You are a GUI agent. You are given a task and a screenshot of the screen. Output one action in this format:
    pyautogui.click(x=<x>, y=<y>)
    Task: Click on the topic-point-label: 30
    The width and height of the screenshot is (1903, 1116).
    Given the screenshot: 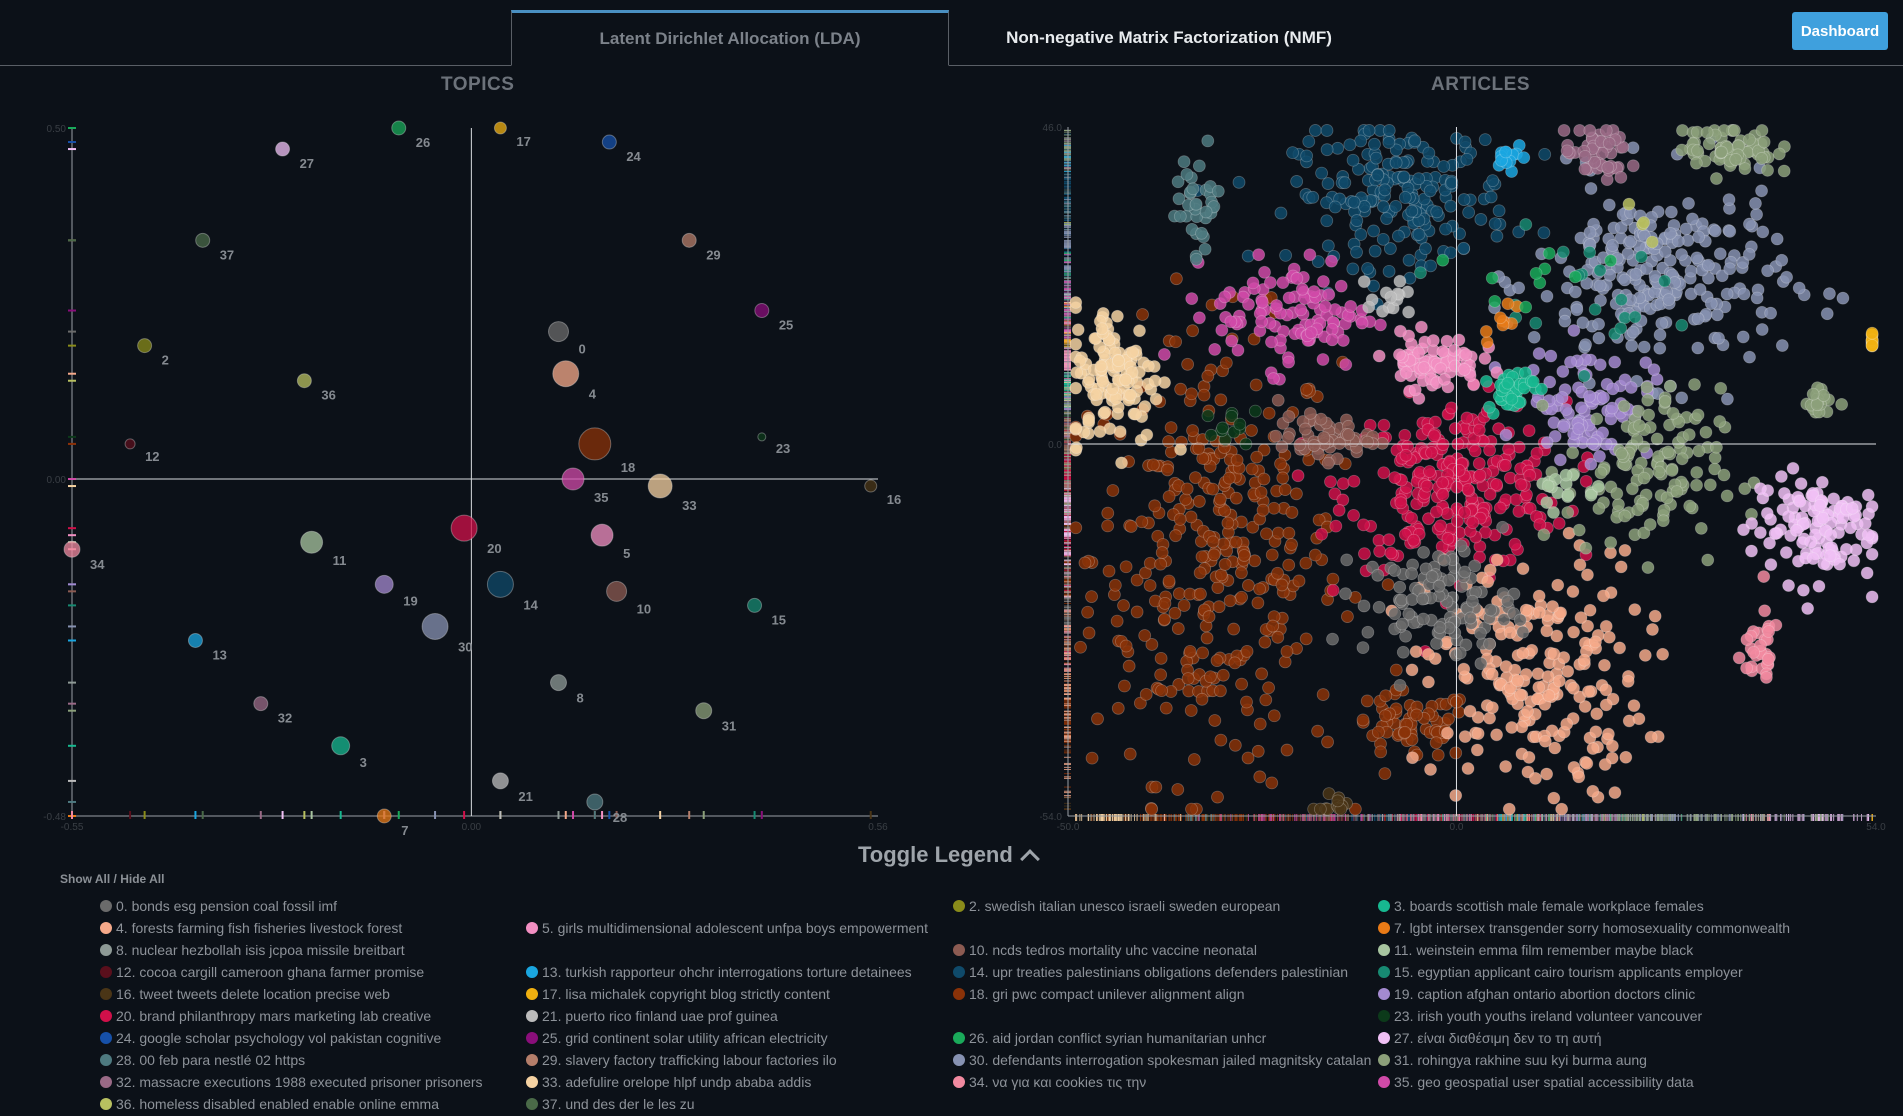 What is the action you would take?
    pyautogui.click(x=465, y=646)
    